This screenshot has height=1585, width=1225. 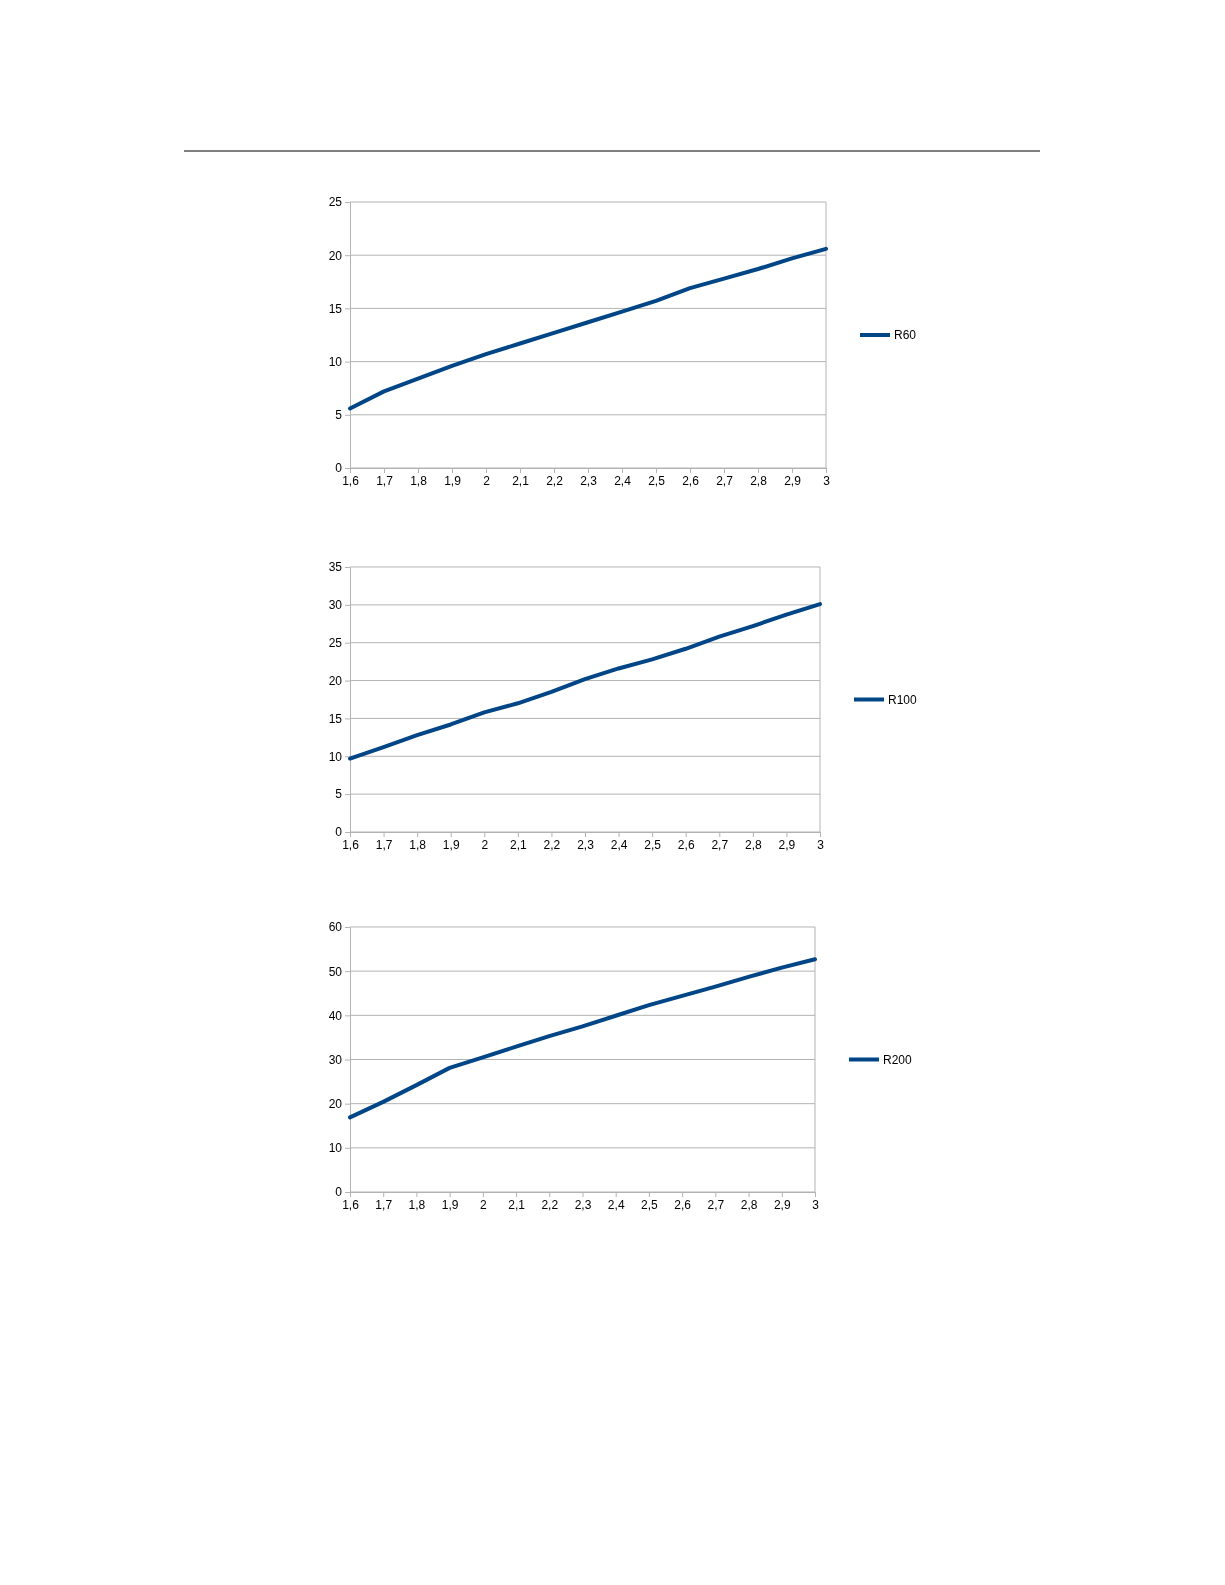 What do you see at coordinates (903, 699) in the screenshot?
I see `legend-label: R100` at bounding box center [903, 699].